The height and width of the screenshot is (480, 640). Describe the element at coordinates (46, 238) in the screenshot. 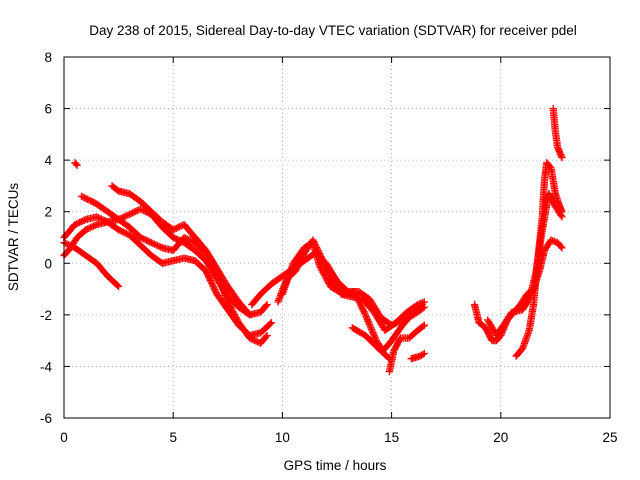

I see `y-tick-labels: -6 -4 -2 0 2 4 6 8` at that location.